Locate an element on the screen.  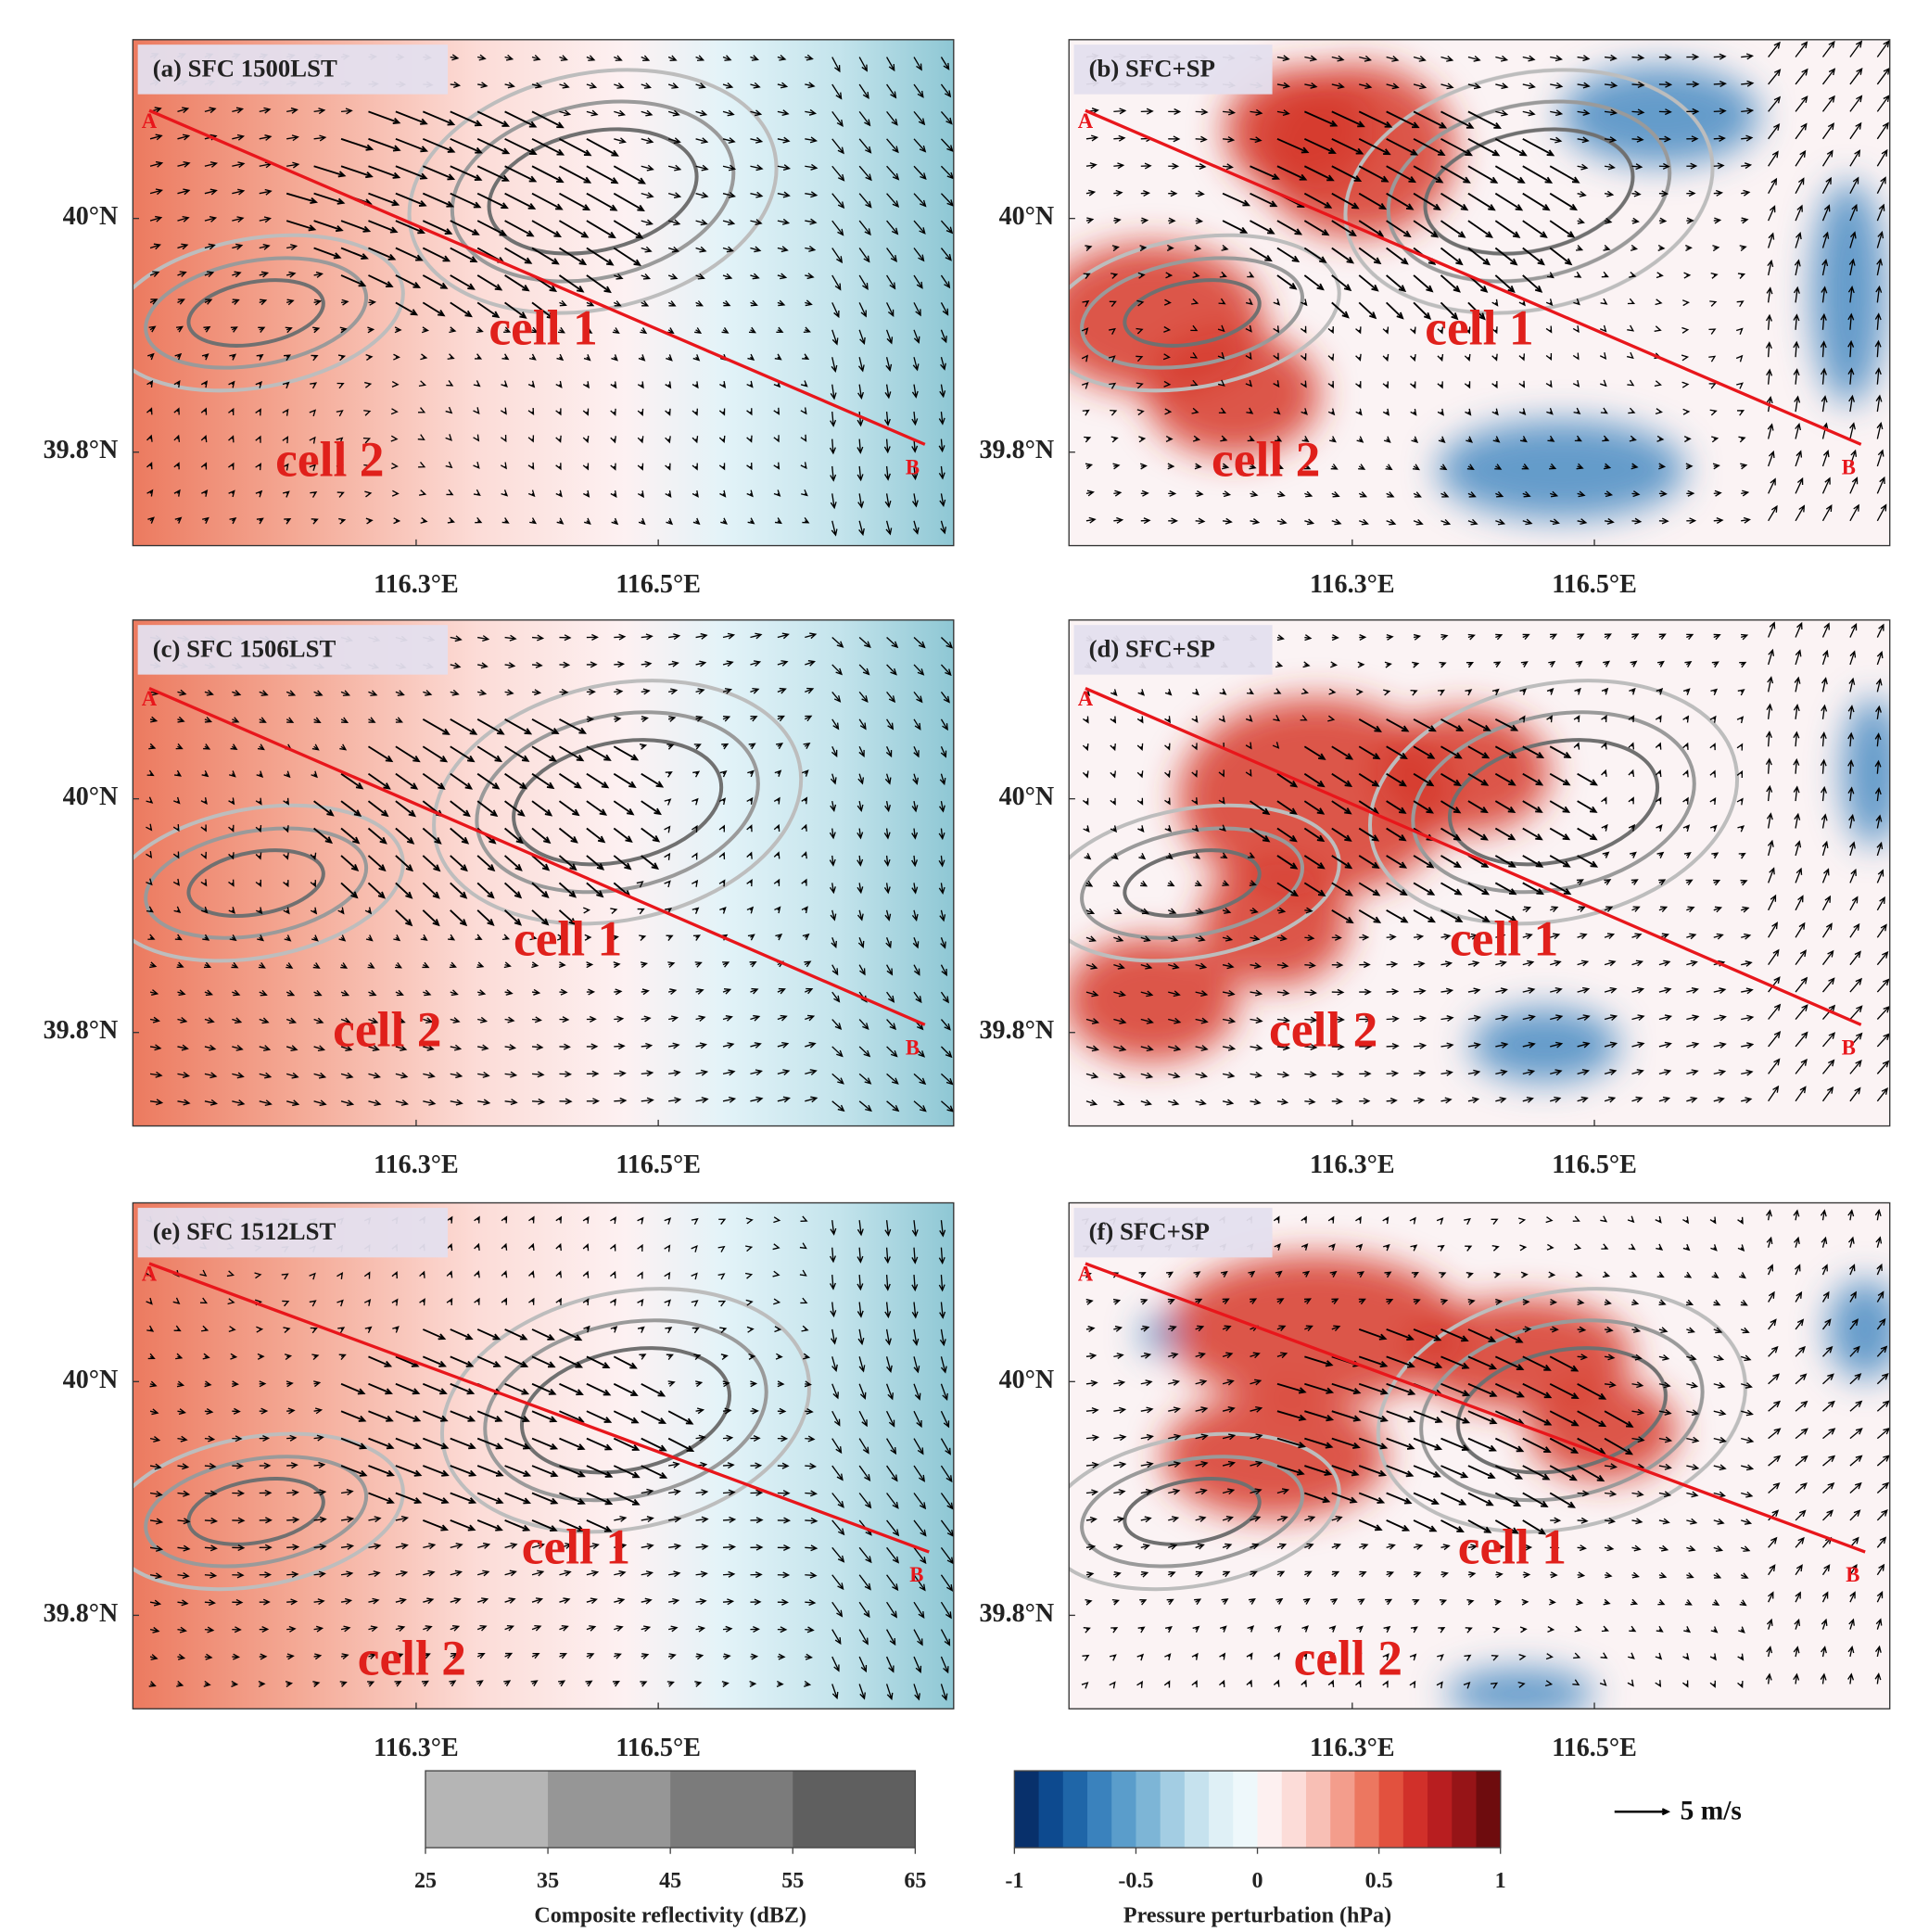
cell-label: cell 2 is located at coordinates (412, 1657).